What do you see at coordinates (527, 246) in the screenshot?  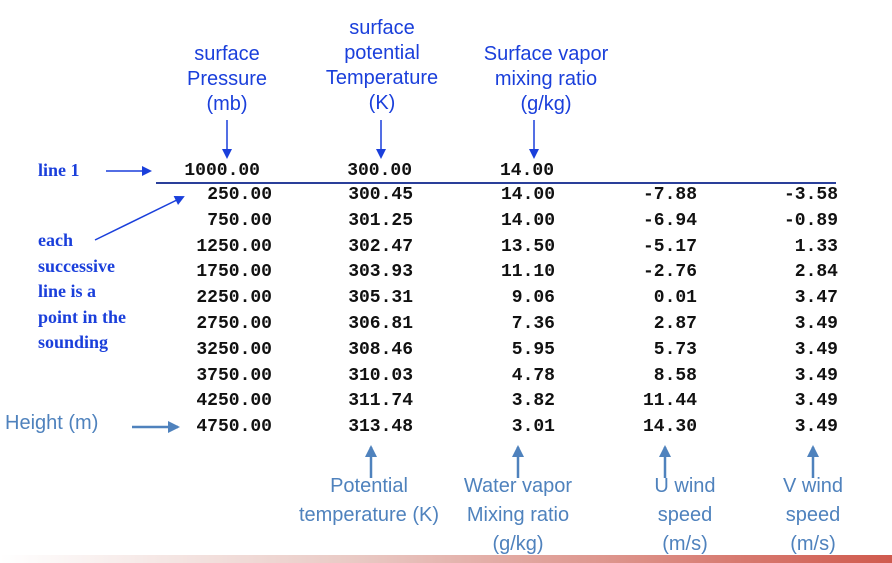 I see `table-cell: 13.50` at bounding box center [527, 246].